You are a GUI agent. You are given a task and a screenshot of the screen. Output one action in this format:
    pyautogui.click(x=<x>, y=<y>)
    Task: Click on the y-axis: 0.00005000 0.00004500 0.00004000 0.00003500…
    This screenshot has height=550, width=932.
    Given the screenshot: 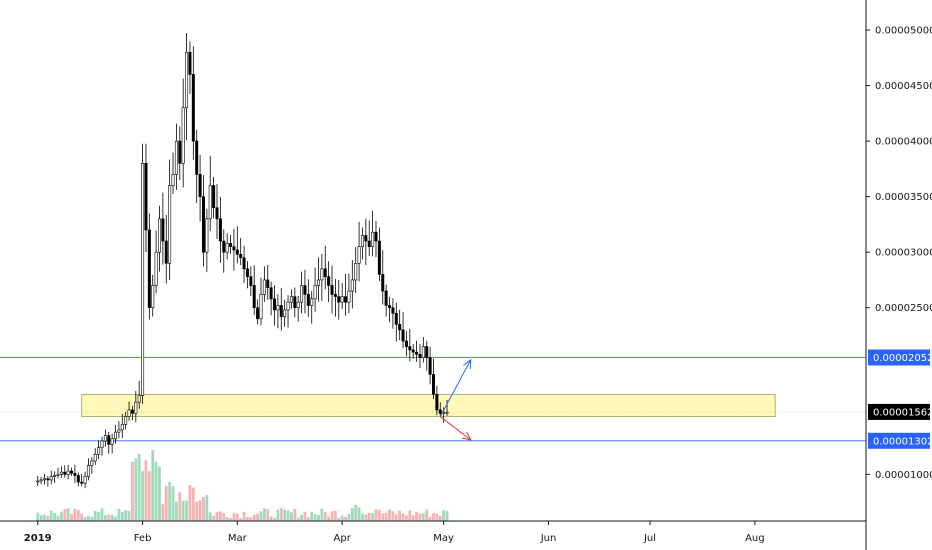 What is the action you would take?
    pyautogui.click(x=899, y=253)
    